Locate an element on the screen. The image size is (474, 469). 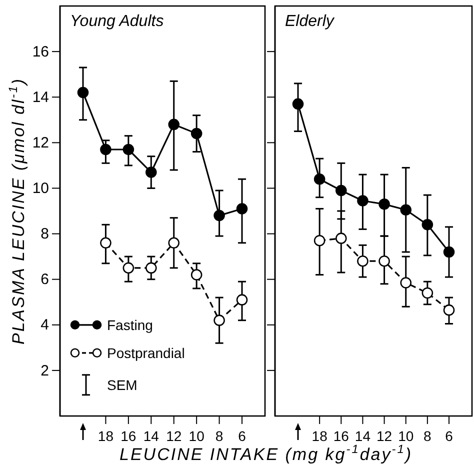
y-tick-label: 12 is located at coordinates (40, 143).